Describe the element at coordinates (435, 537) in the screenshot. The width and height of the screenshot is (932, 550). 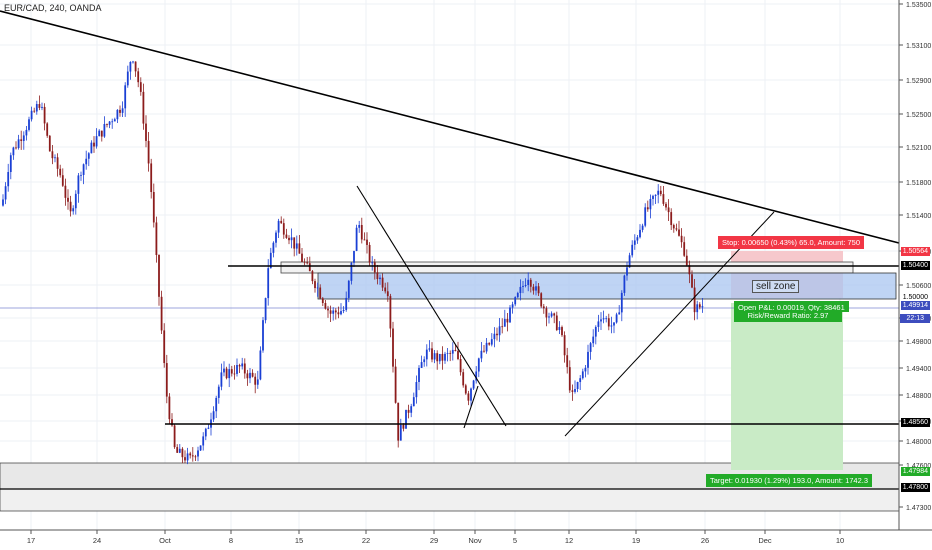
I see `time-axis: 17 24 Oct 8 15 22 29 Nov 5 12 19 26 Dec 10` at that location.